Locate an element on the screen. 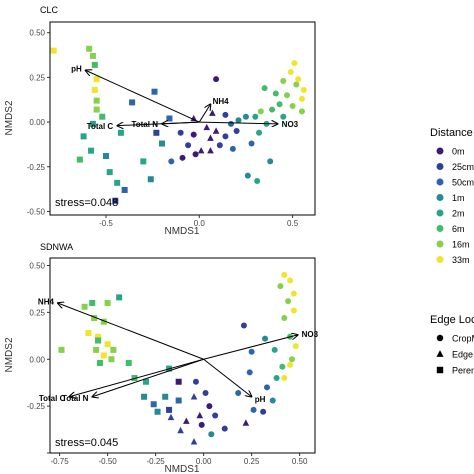 This screenshot has height=474, width=474. vector-label: Total C is located at coordinates (52, 398).